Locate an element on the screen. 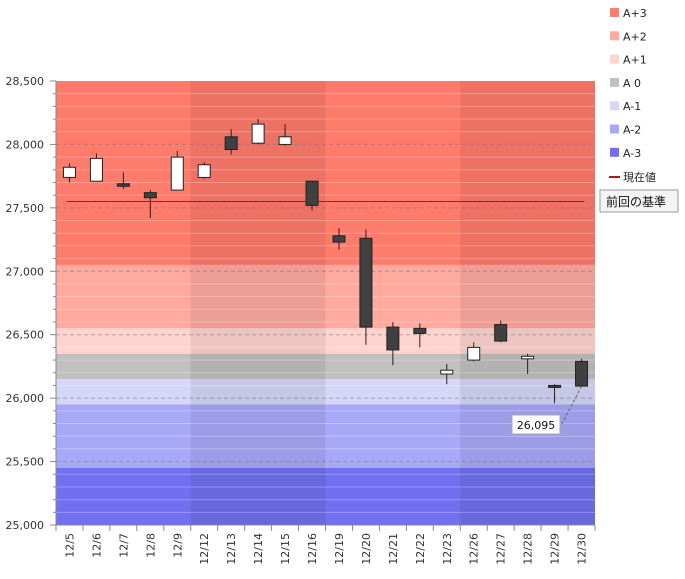 The height and width of the screenshot is (579, 685). previous-basis-button-label: 前回の基準 is located at coordinates (636, 201).